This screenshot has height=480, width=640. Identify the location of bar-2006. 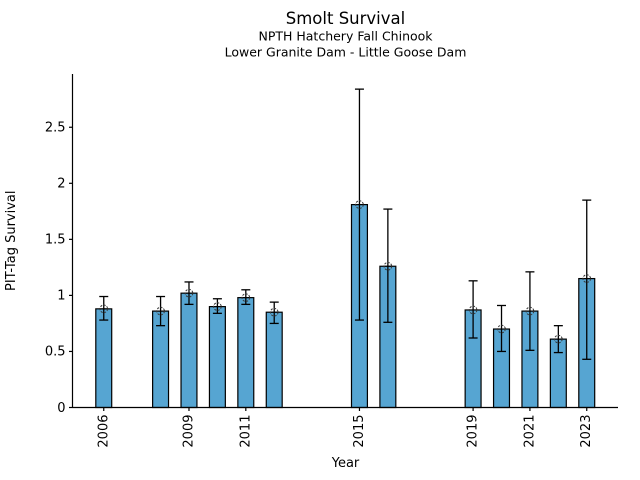
(104, 358).